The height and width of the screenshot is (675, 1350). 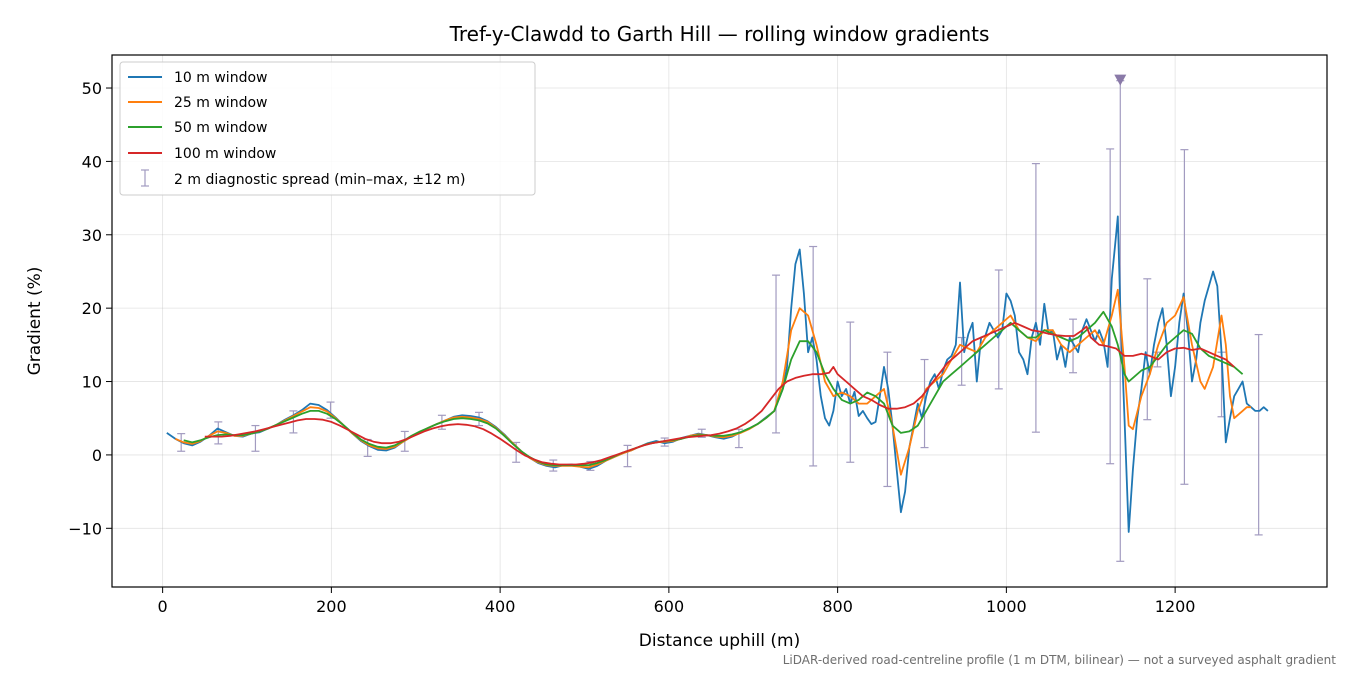 I want to click on x-tick-label: 600, so click(x=669, y=606).